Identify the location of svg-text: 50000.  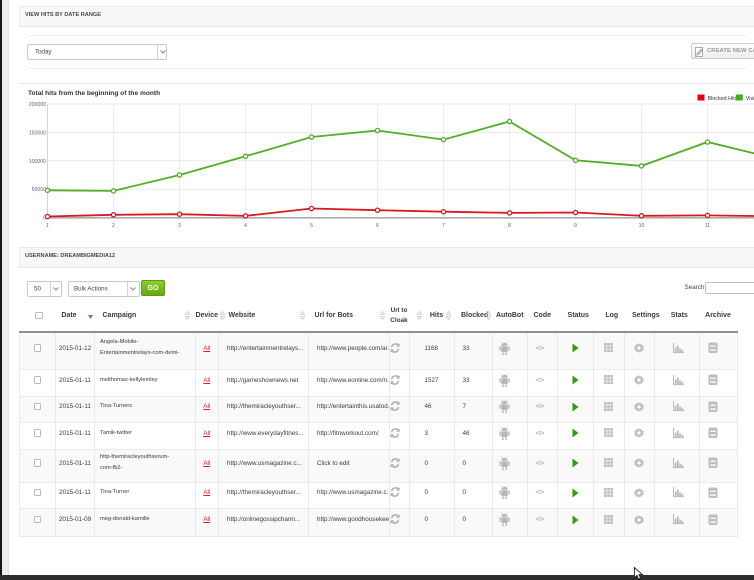
(39, 190).